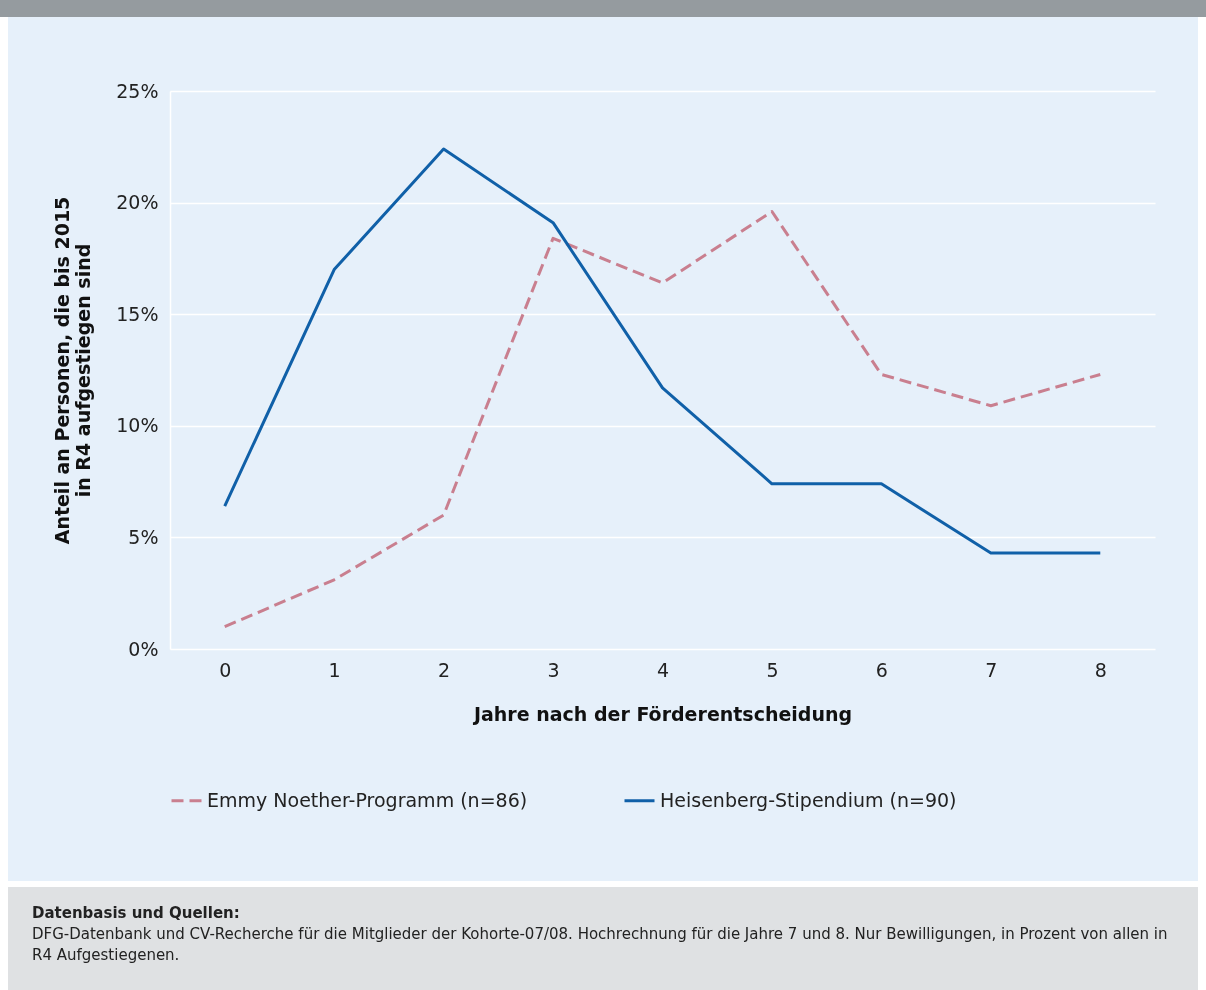  Describe the element at coordinates (881, 669) in the screenshot. I see `x-tick-label: 6` at that location.